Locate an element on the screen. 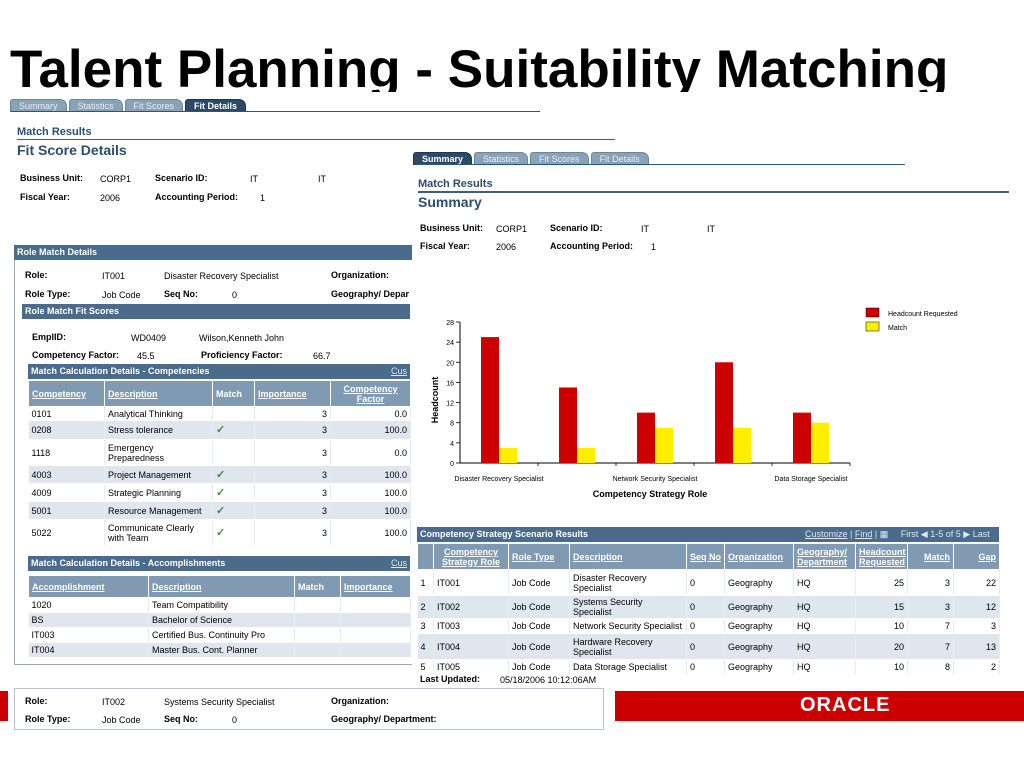  next-arrow-icon: ▶ is located at coordinates (967, 534).